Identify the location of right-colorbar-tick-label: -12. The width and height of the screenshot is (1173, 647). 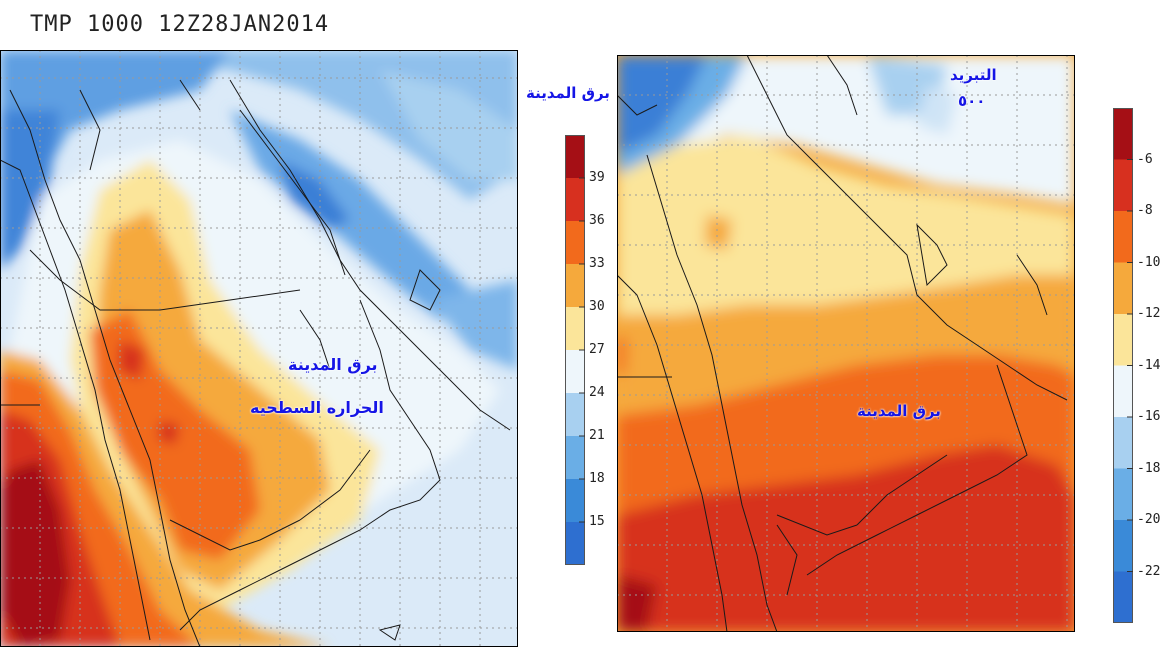
(1149, 313).